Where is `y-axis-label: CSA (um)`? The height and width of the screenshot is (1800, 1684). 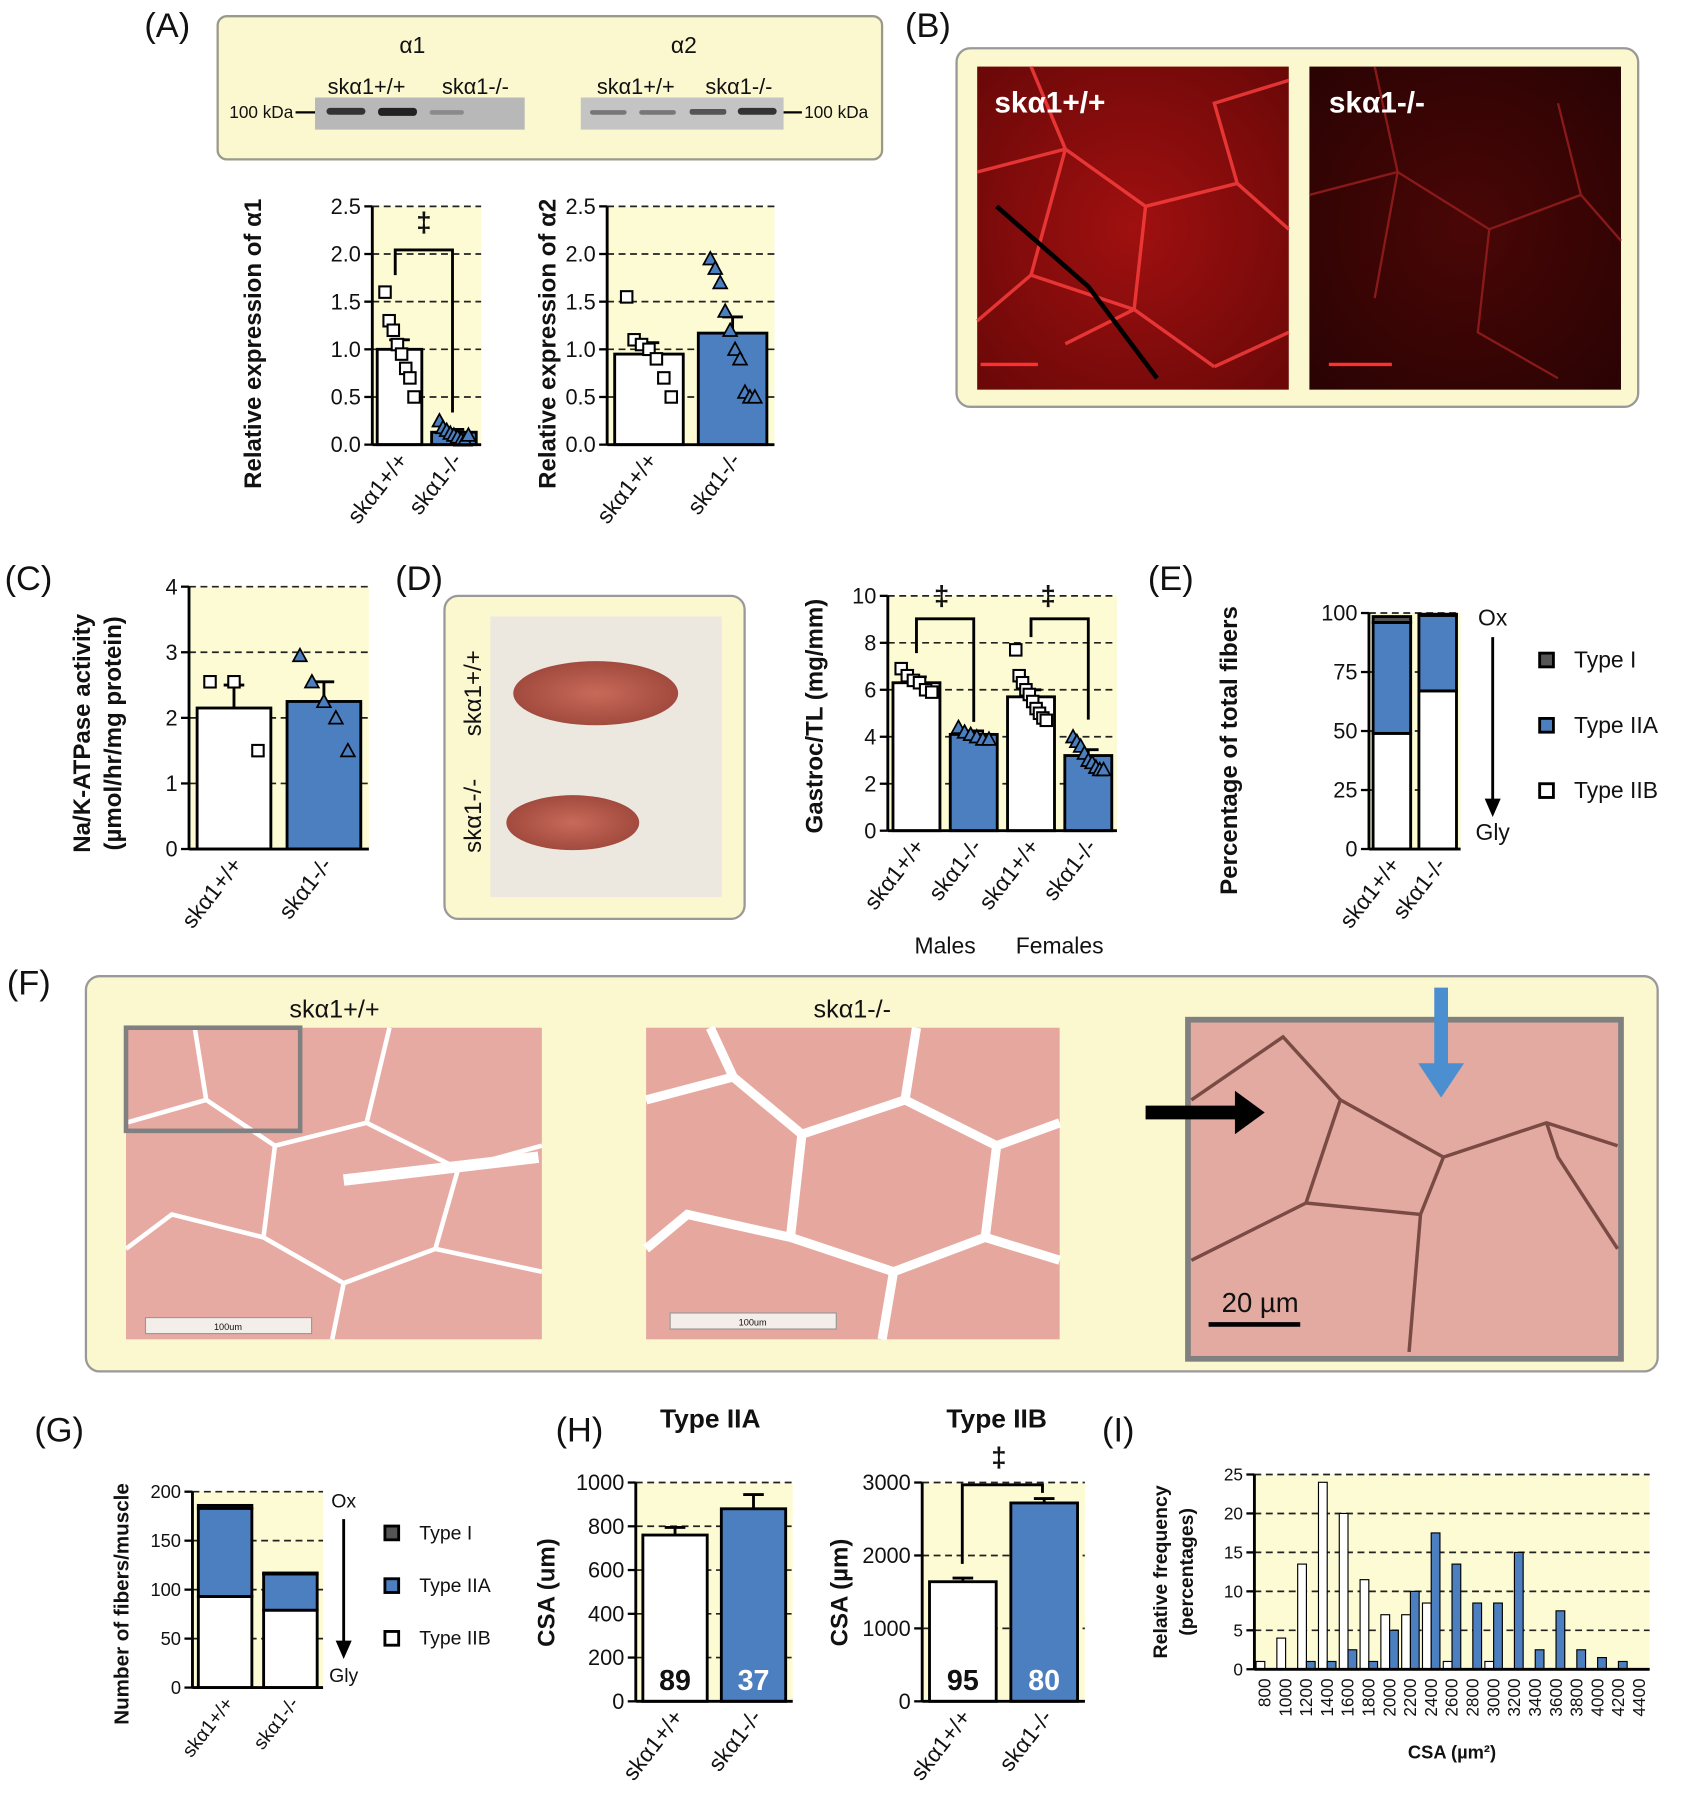 y-axis-label: CSA (um) is located at coordinates (546, 1592).